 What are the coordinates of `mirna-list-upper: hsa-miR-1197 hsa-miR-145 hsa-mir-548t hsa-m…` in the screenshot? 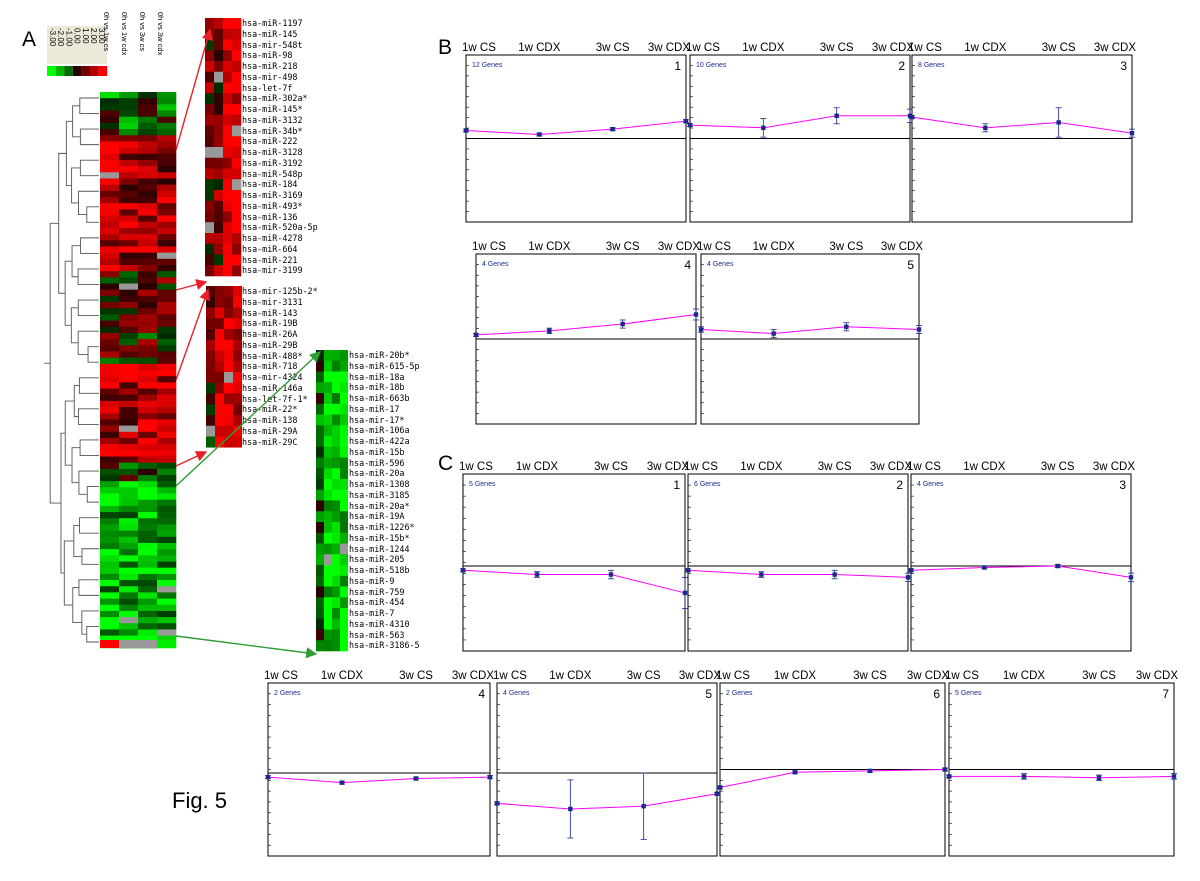 It's located at (280, 147).